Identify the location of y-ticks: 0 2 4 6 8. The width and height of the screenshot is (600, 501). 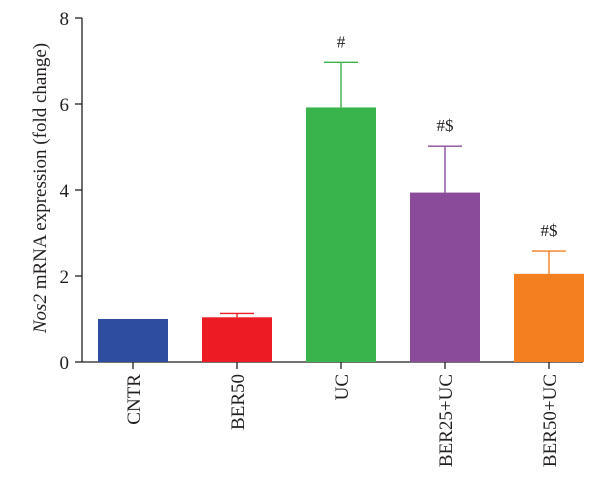
(71, 191).